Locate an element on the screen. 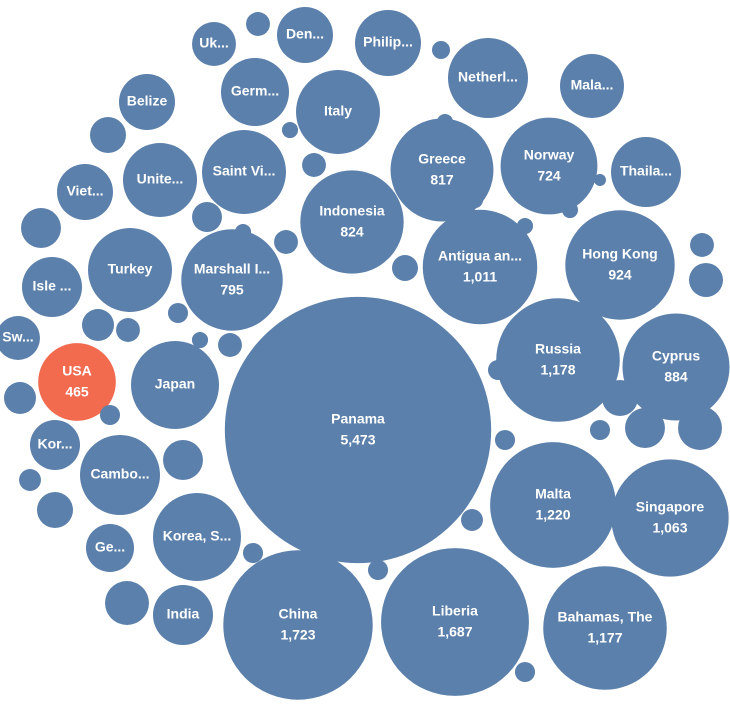  bubble-value: 824 is located at coordinates (352, 232).